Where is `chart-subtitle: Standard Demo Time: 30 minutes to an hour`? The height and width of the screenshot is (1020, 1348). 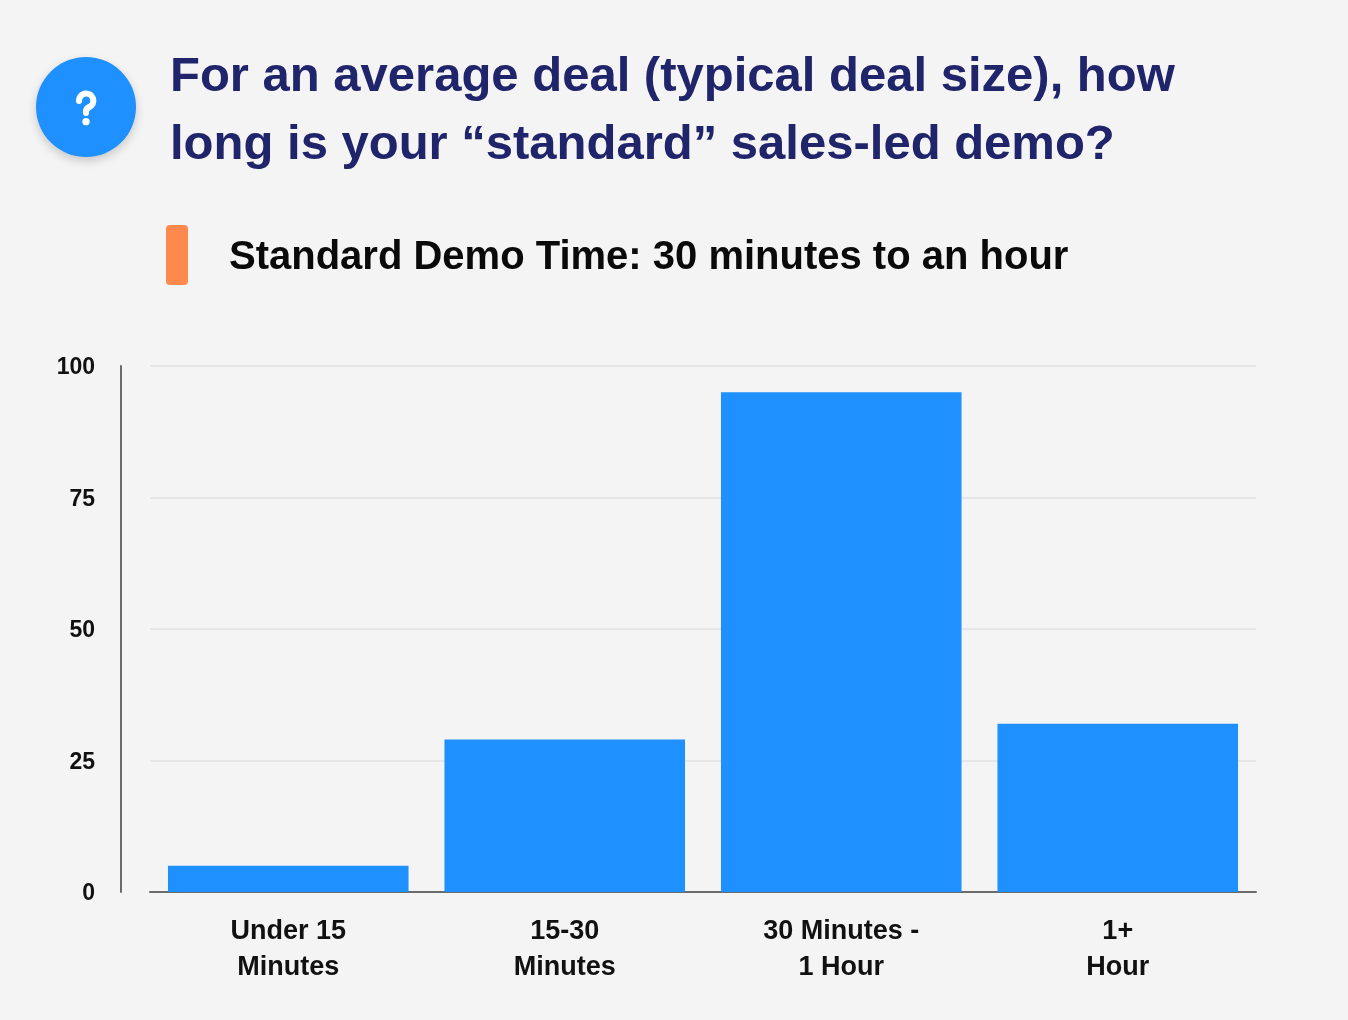 chart-subtitle: Standard Demo Time: 30 minutes to an hour is located at coordinates (649, 255).